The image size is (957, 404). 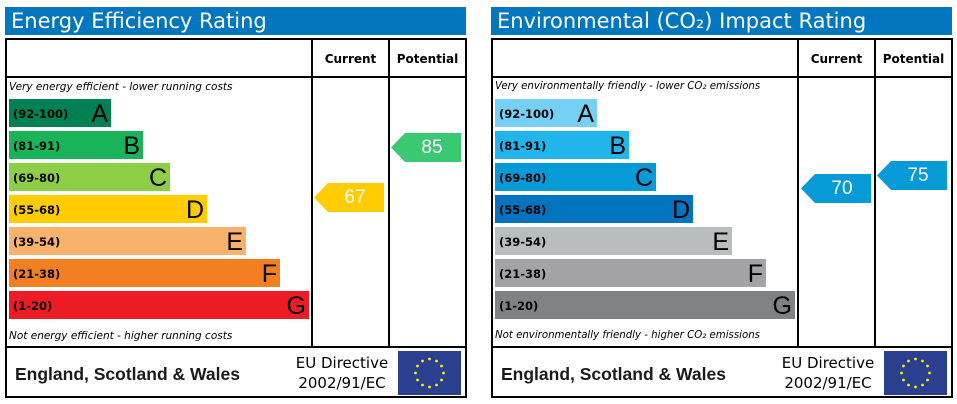 What do you see at coordinates (355, 197) in the screenshot?
I see `current-rating-value: 67` at bounding box center [355, 197].